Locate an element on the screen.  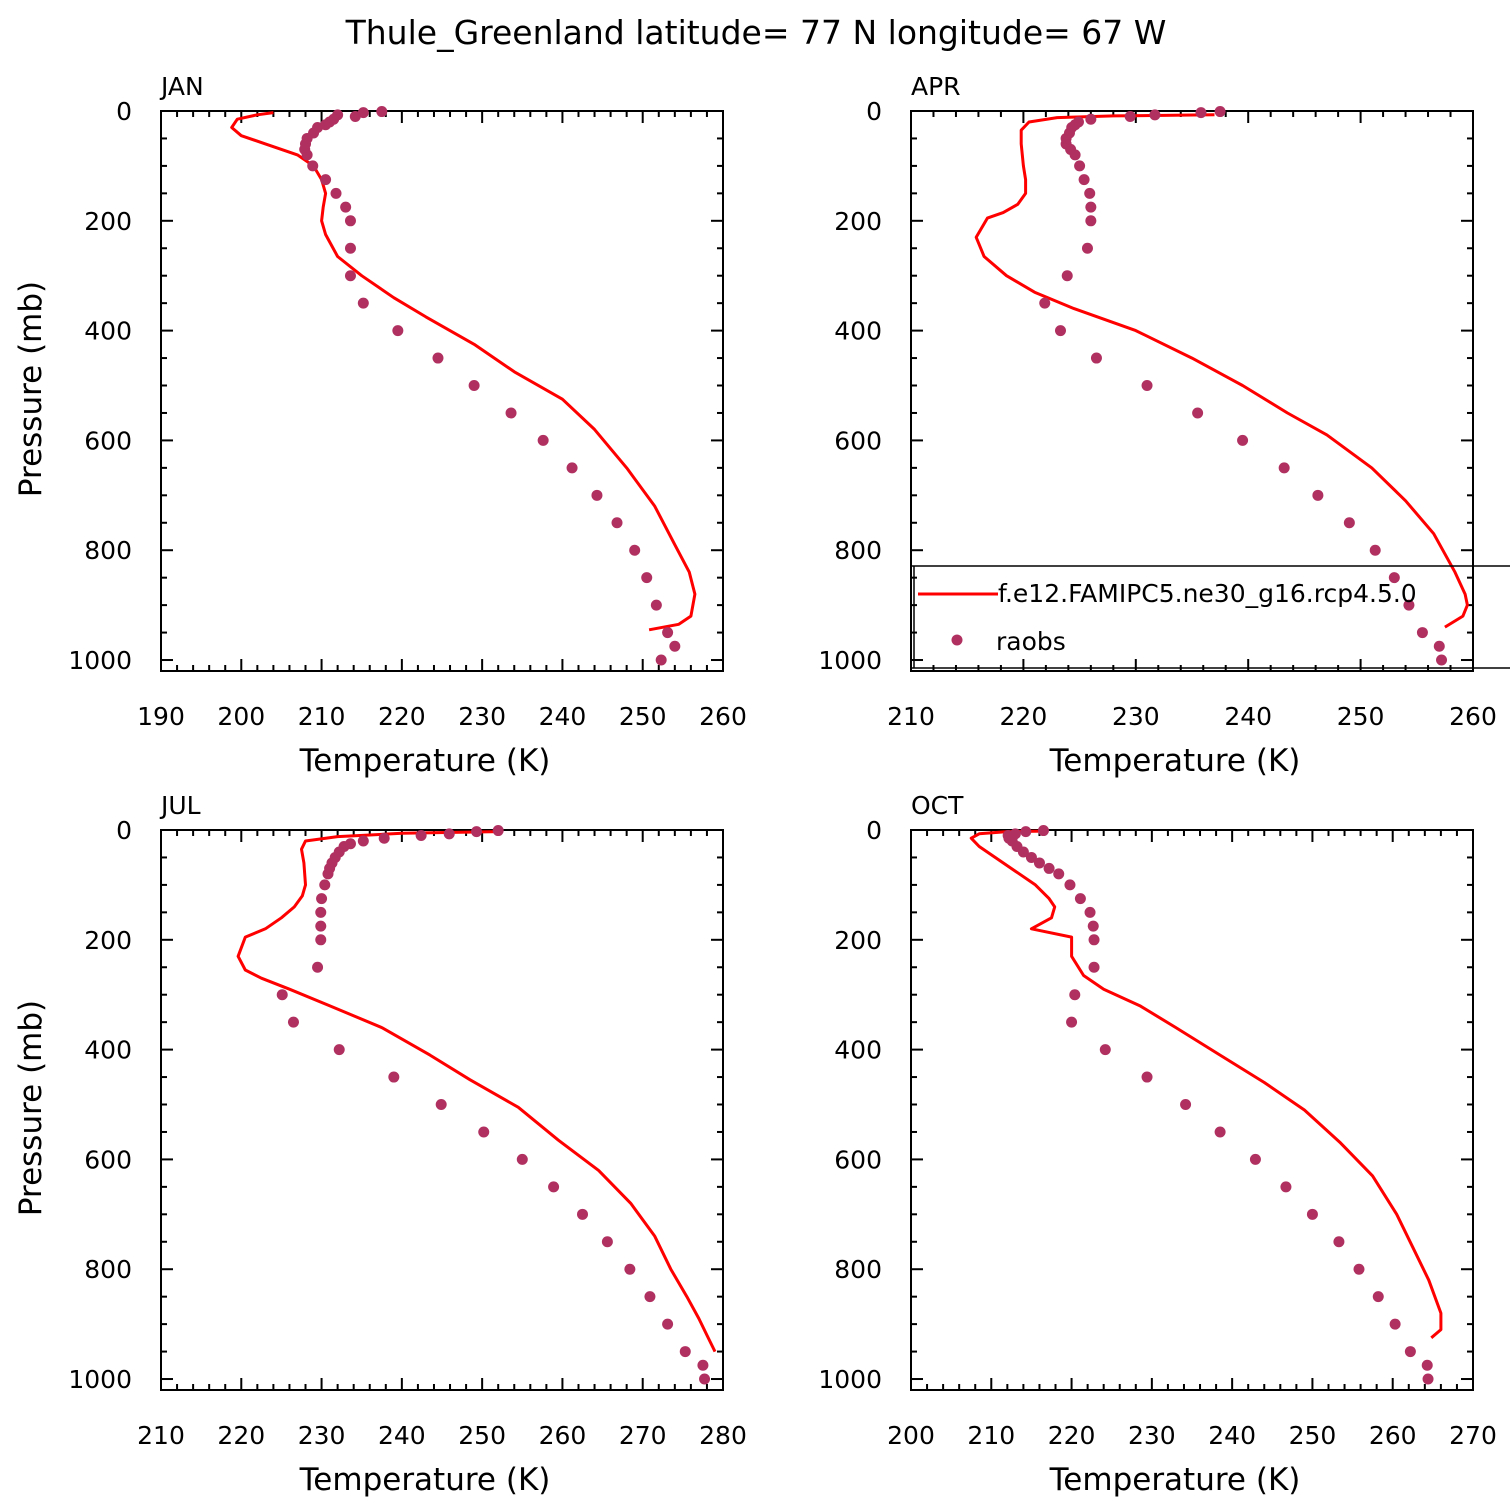
x-tick-label: 190 is located at coordinates (161, 716).